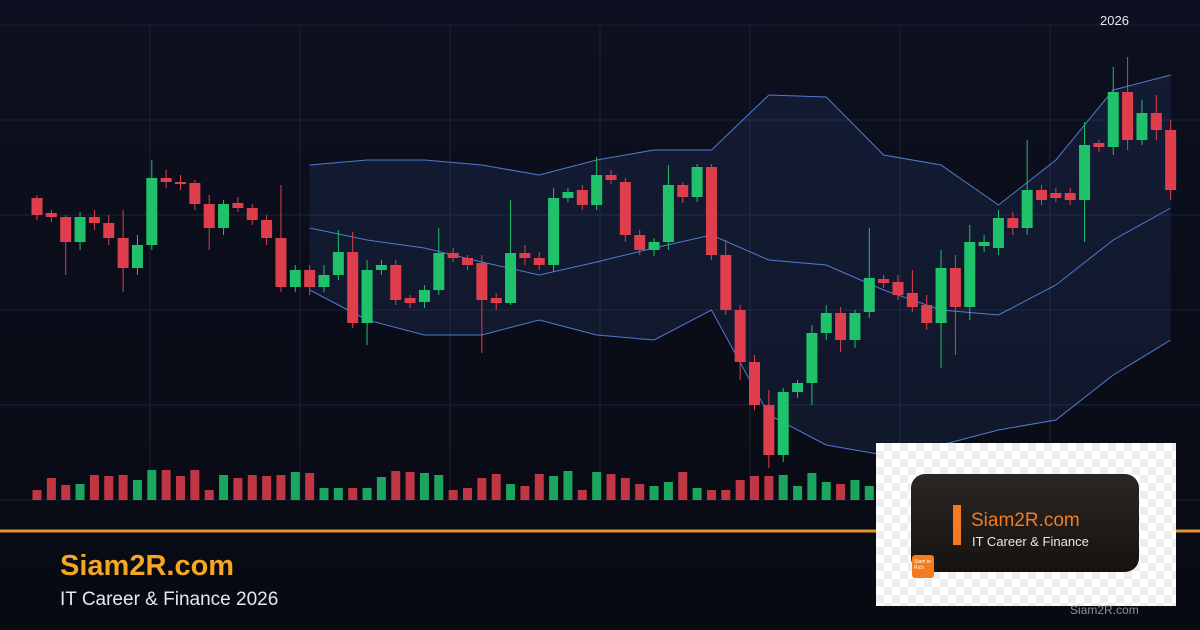 This screenshot has width=1200, height=630. I want to click on year-label: 2026, so click(1114, 20).